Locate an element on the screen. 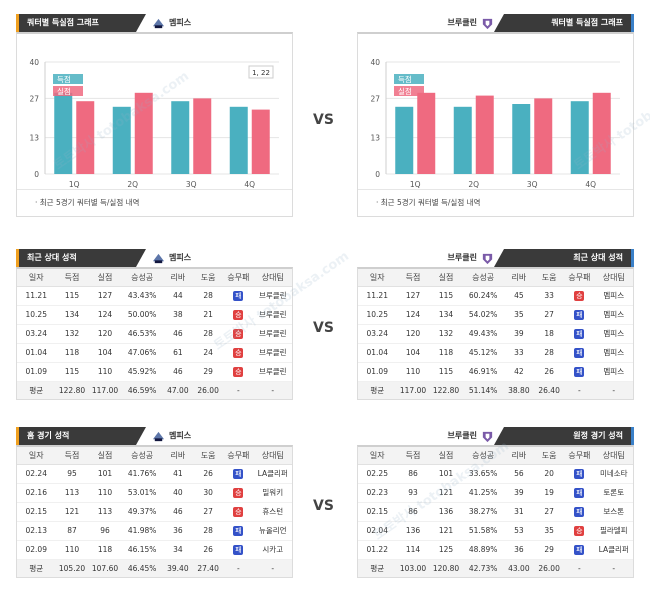 Image resolution: width=650 pixels, height=596 pixels. table-cell: 02.09 is located at coordinates (36, 550).